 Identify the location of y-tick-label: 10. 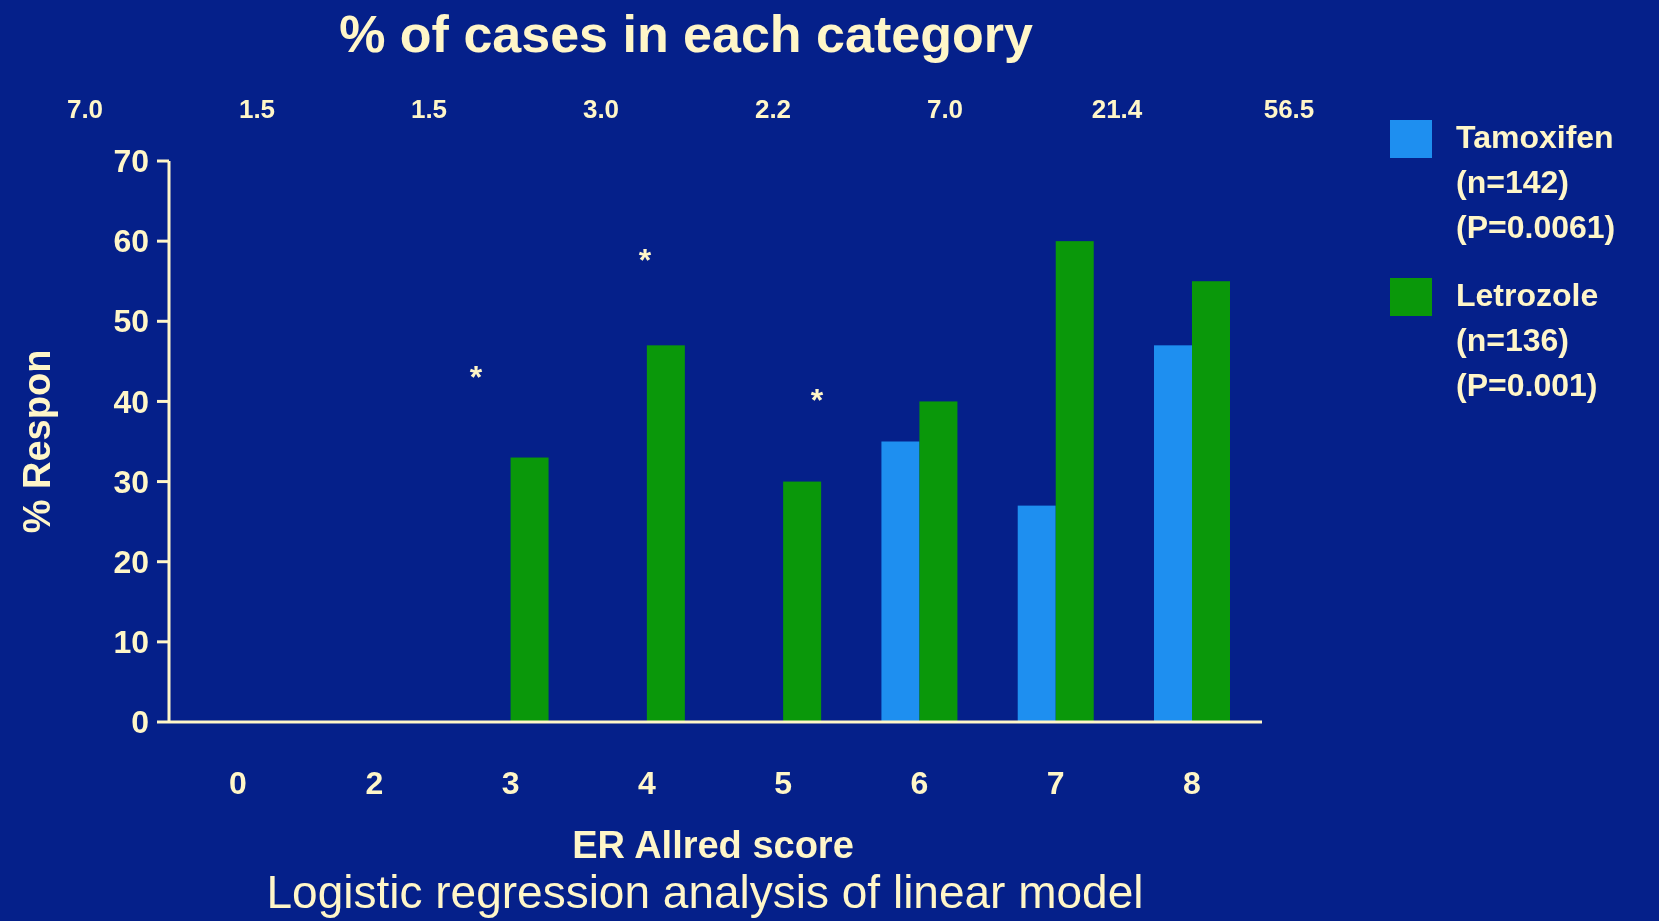
(131, 642).